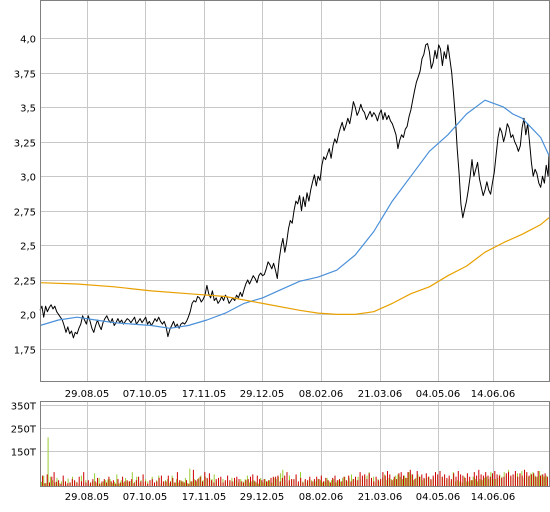 This screenshot has height=512, width=550. What do you see at coordinates (294, 461) in the screenshot?
I see `volume-bars` at bounding box center [294, 461].